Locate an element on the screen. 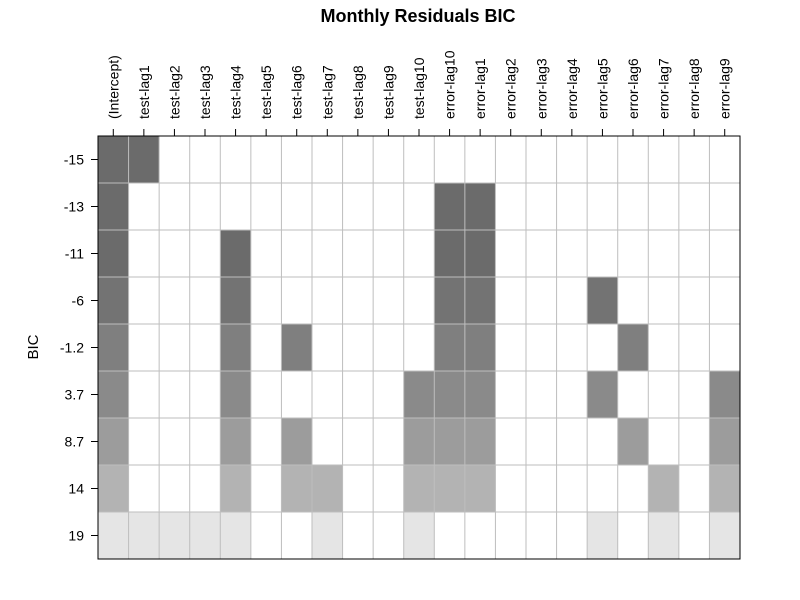  x-tick-label: test-lag6 is located at coordinates (297, 92).